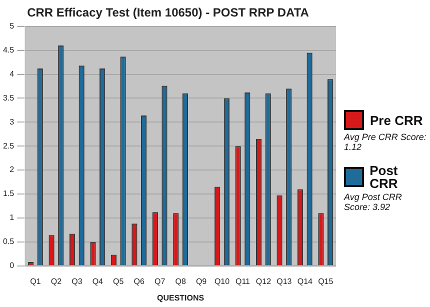  Describe the element at coordinates (284, 281) in the screenshot. I see `x-tick-label: Q13` at that location.